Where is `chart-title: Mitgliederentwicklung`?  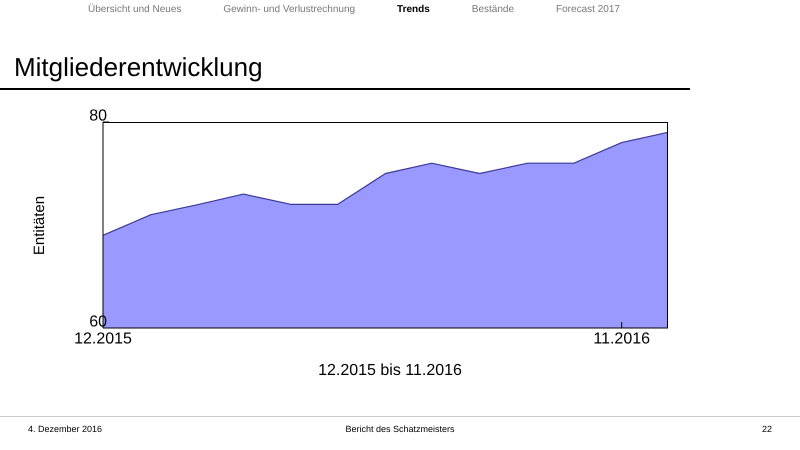
chart-title: Mitgliederentwicklung is located at coordinates (138, 67).